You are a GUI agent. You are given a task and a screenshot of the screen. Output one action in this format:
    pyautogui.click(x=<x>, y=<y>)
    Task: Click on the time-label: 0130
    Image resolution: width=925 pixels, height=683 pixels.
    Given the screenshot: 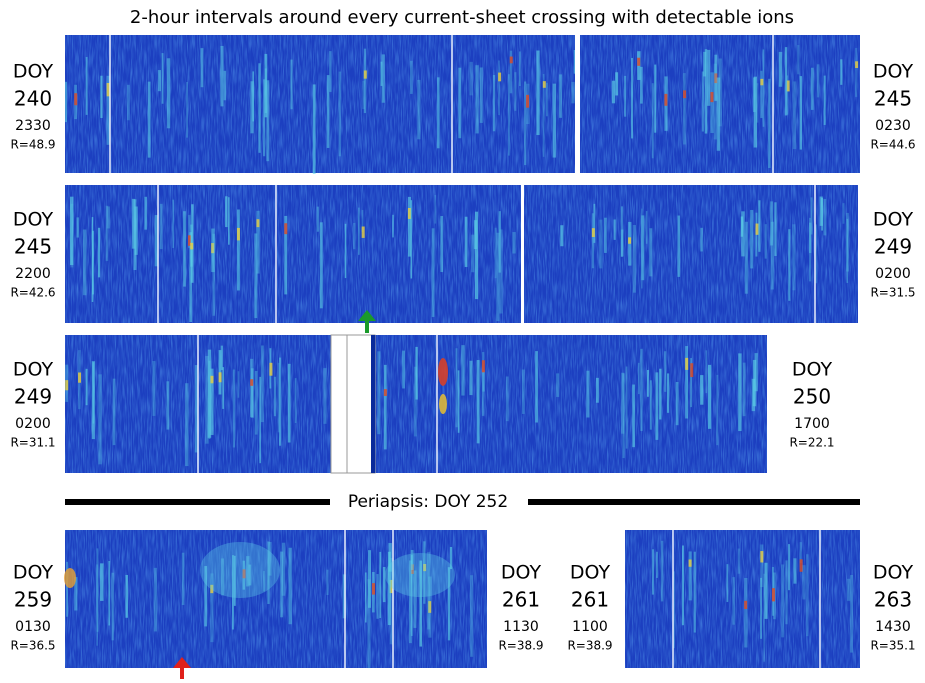 What is the action you would take?
    pyautogui.click(x=33, y=627)
    